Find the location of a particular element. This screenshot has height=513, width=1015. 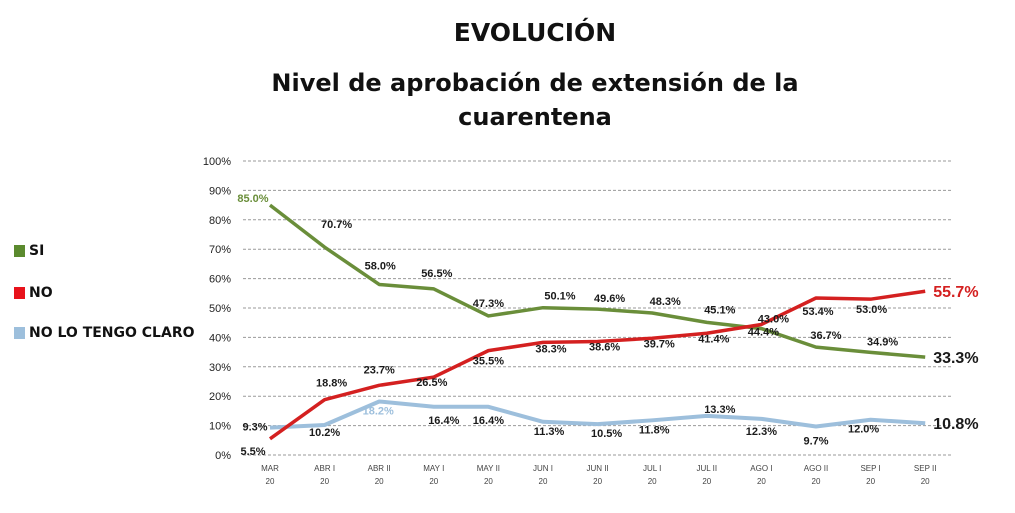

y-tick-label: 0% is located at coordinates (223, 456).